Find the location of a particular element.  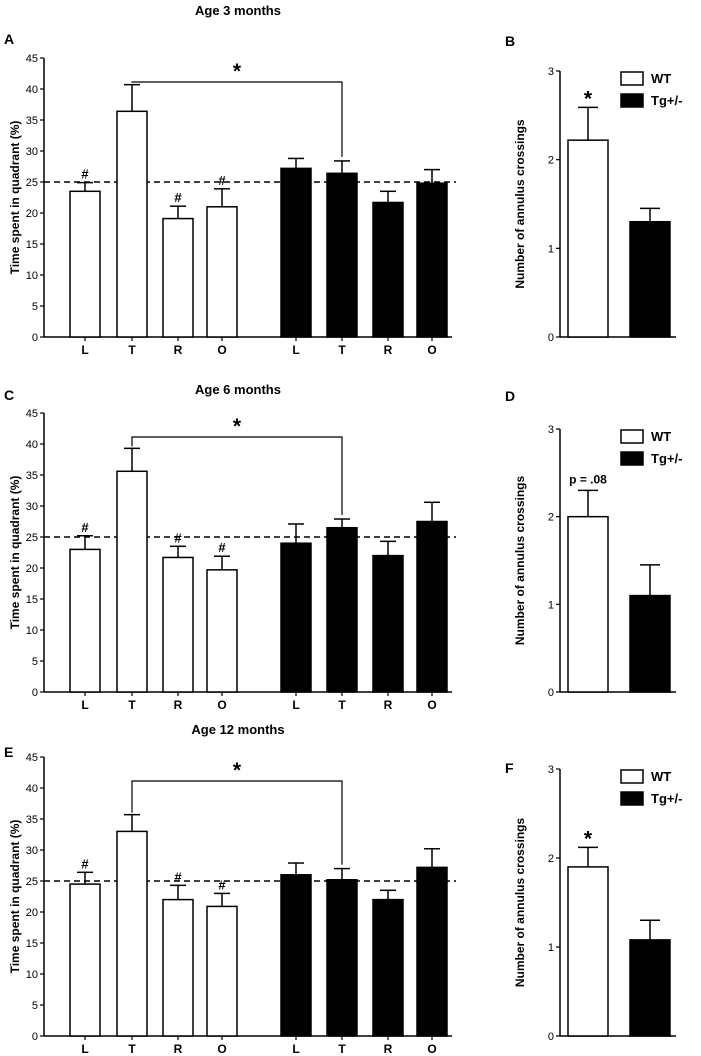

panel-title: Age 3 months is located at coordinates (238, 10).